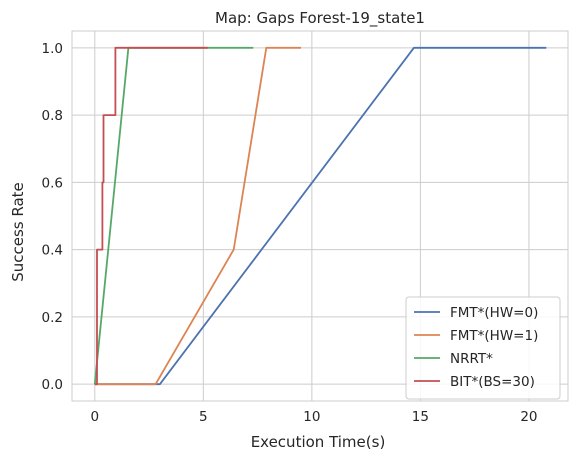 This screenshot has height=463, width=577. Describe the element at coordinates (52, 251) in the screenshot. I see `y-tick-label: 0.4` at that location.